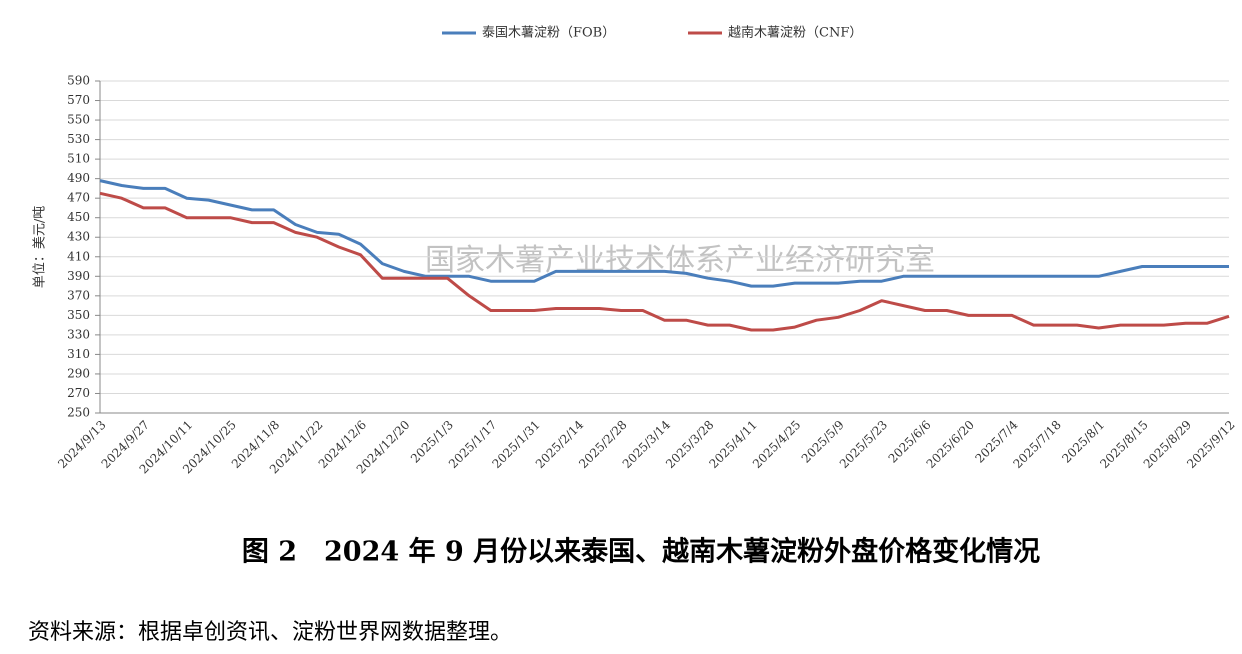 The height and width of the screenshot is (654, 1242). Describe the element at coordinates (78, 393) in the screenshot. I see `y-tick-label: 270` at that location.